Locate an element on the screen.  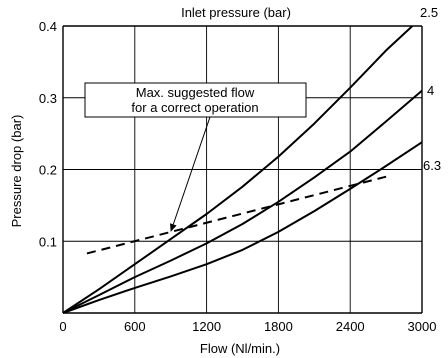
x-tick-label-2: 1200 is located at coordinates (206, 326).